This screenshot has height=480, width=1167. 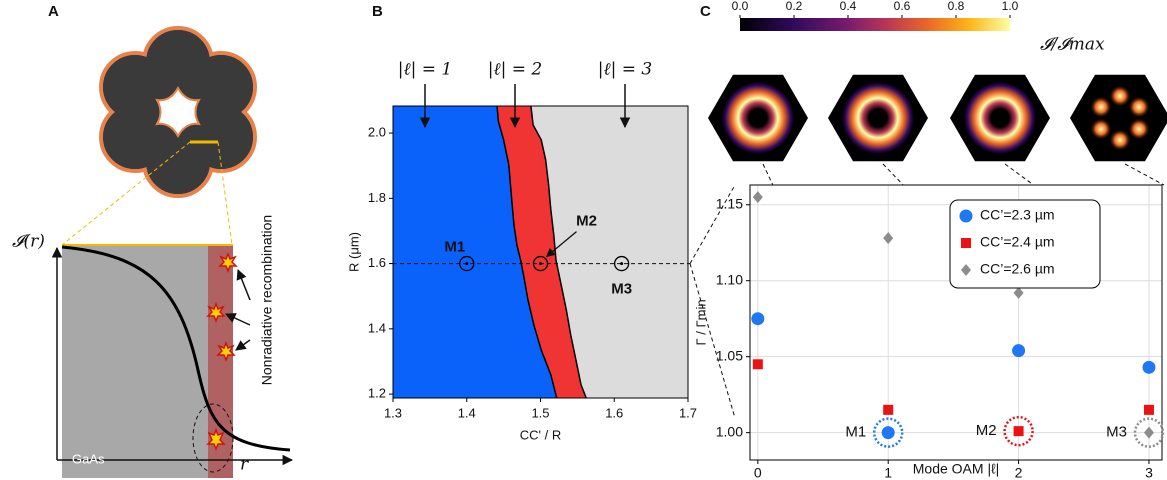 I want to click on y-tick-label: 1.4, so click(x=377, y=327).